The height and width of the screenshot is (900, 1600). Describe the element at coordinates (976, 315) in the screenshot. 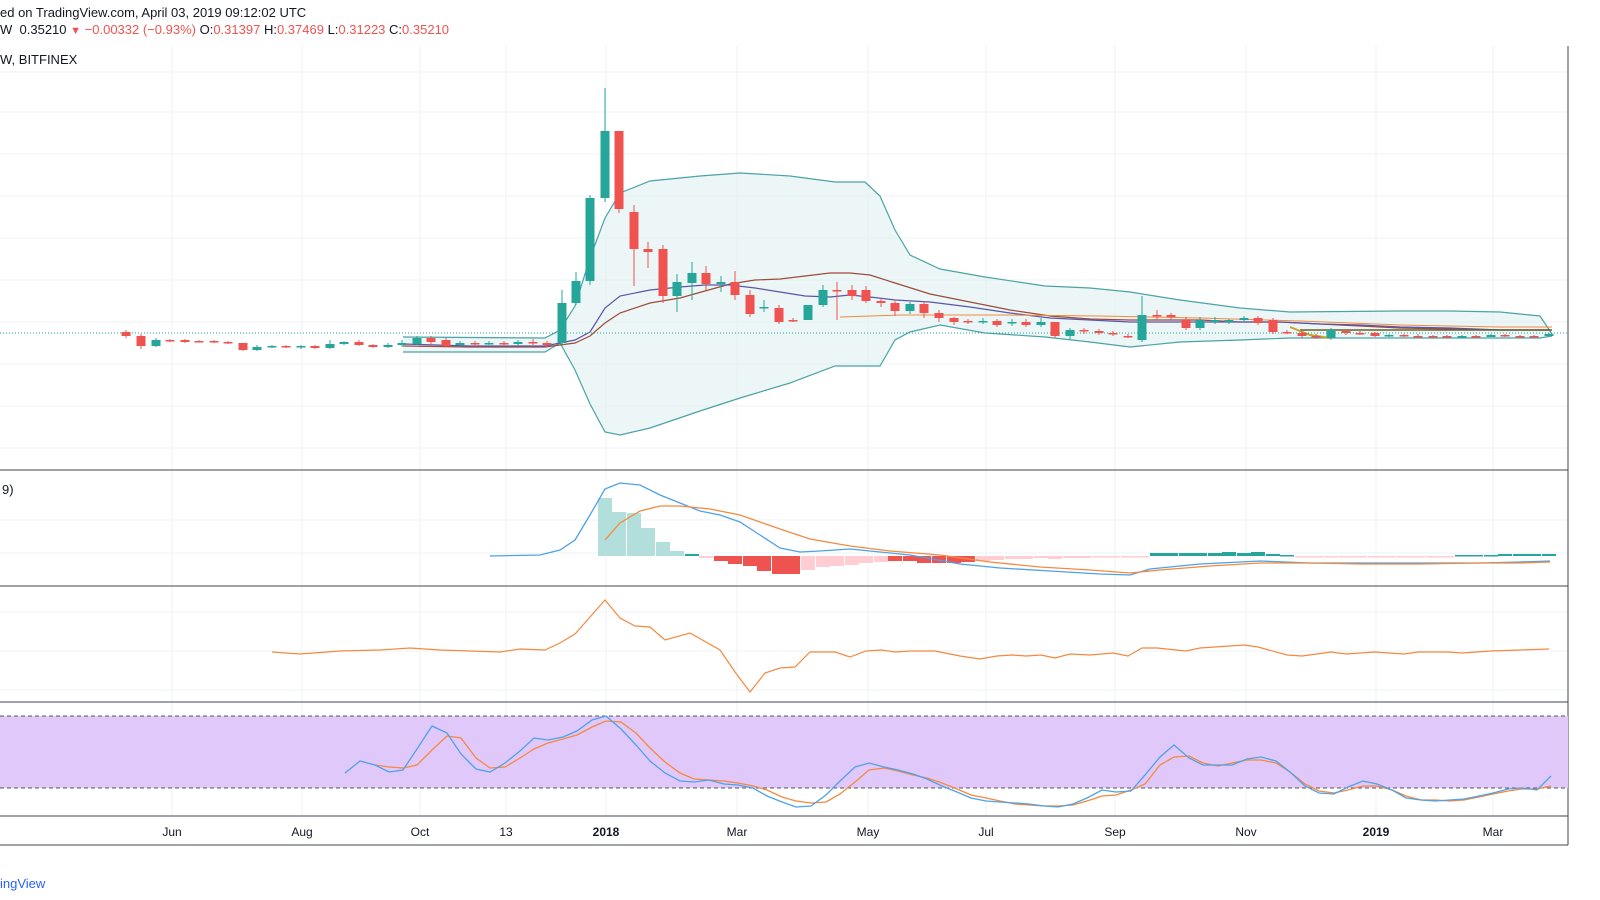

I see `moving-average-fast` at that location.